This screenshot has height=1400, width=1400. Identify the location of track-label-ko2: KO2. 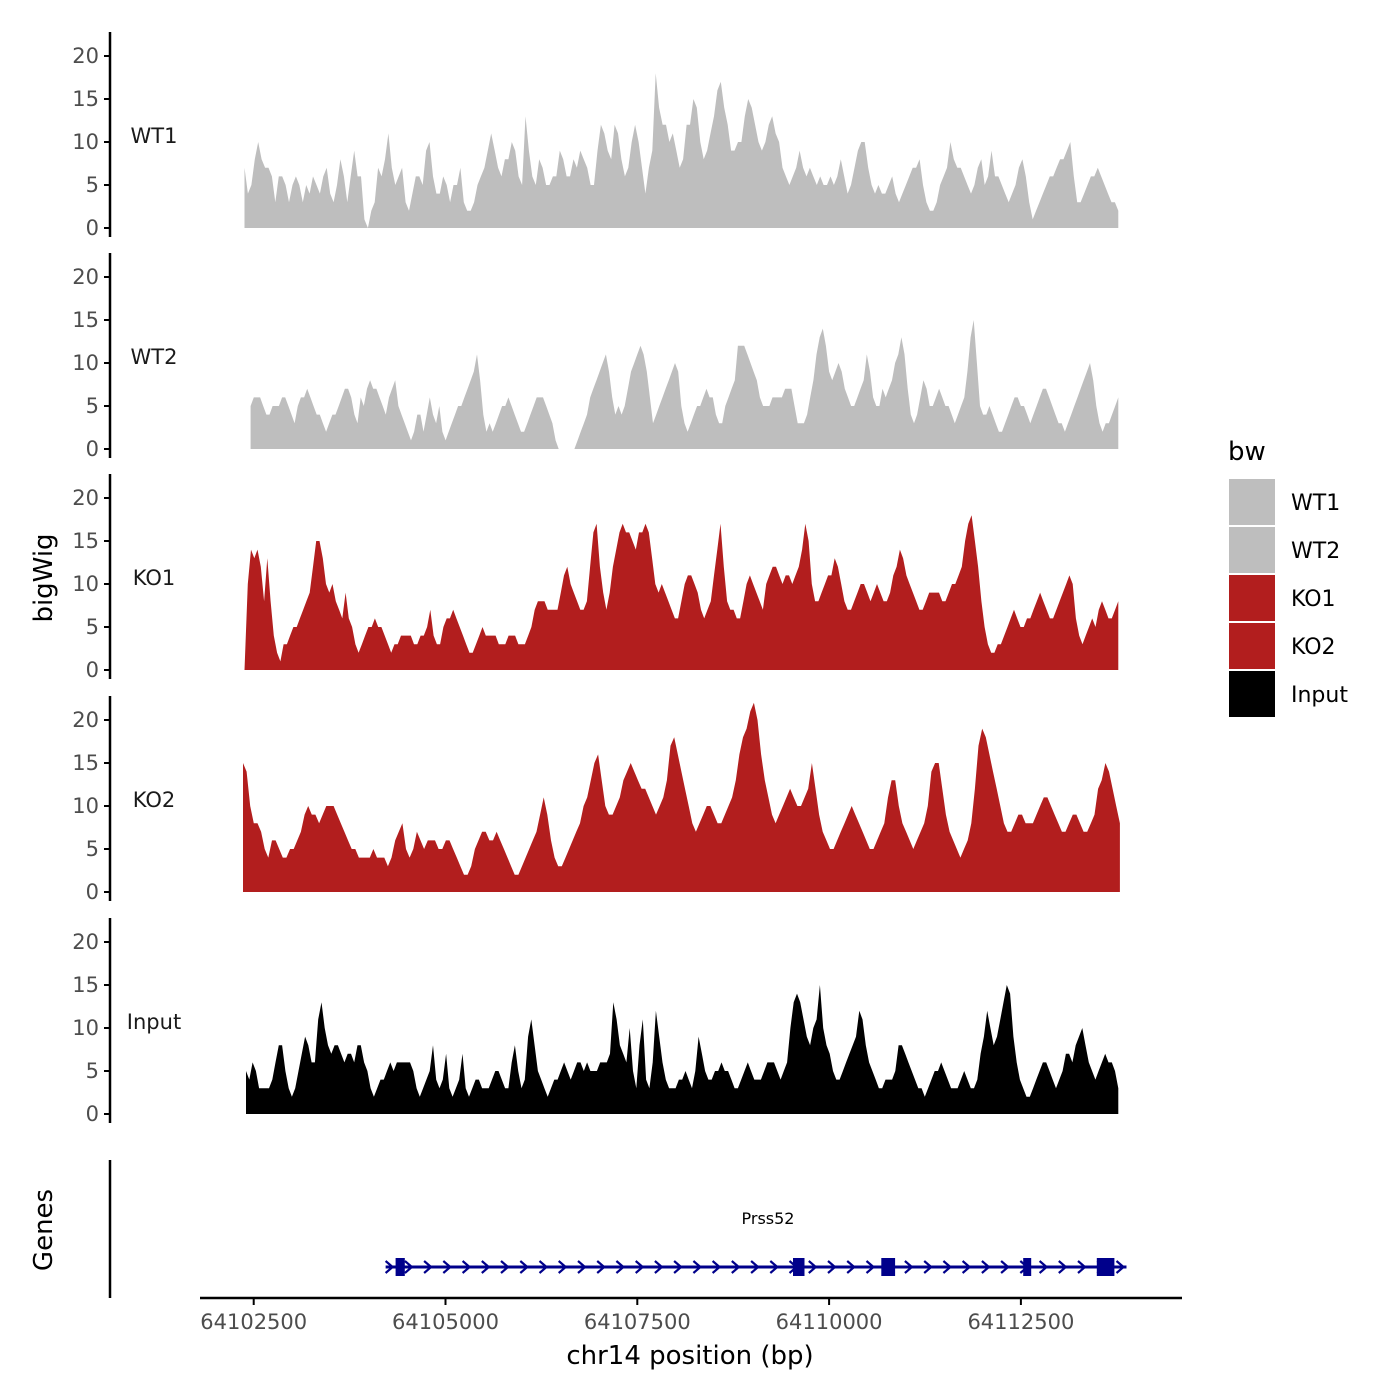
(154, 800).